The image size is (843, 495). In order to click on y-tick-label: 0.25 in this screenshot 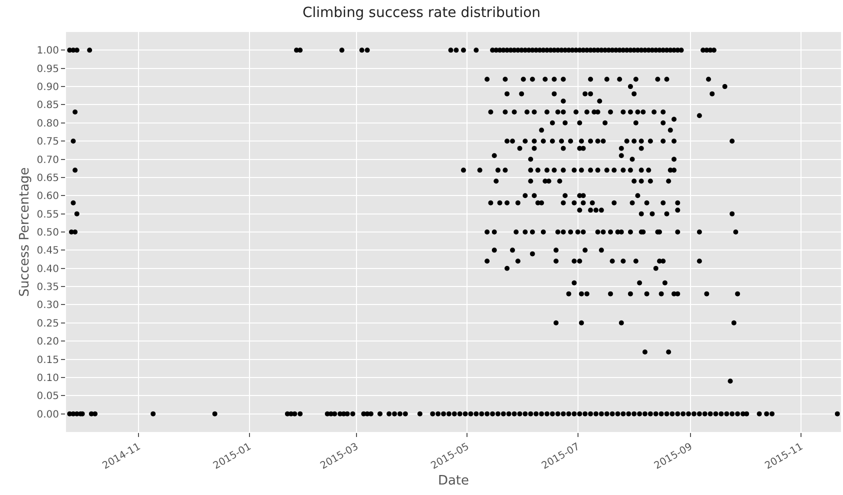, I will do `click(47, 324)`.